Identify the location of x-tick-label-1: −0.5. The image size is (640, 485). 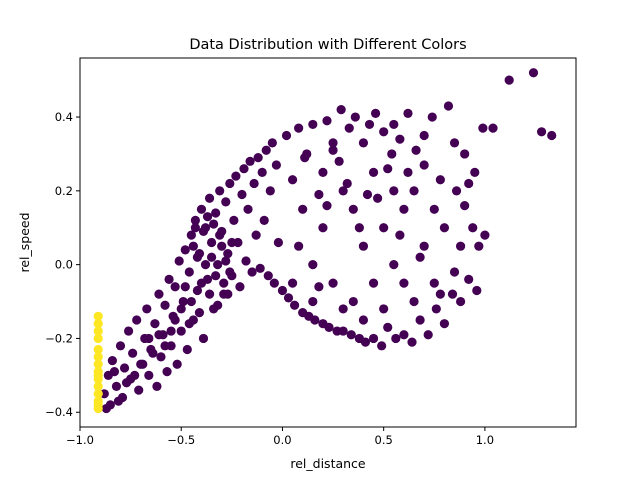
(181, 440).